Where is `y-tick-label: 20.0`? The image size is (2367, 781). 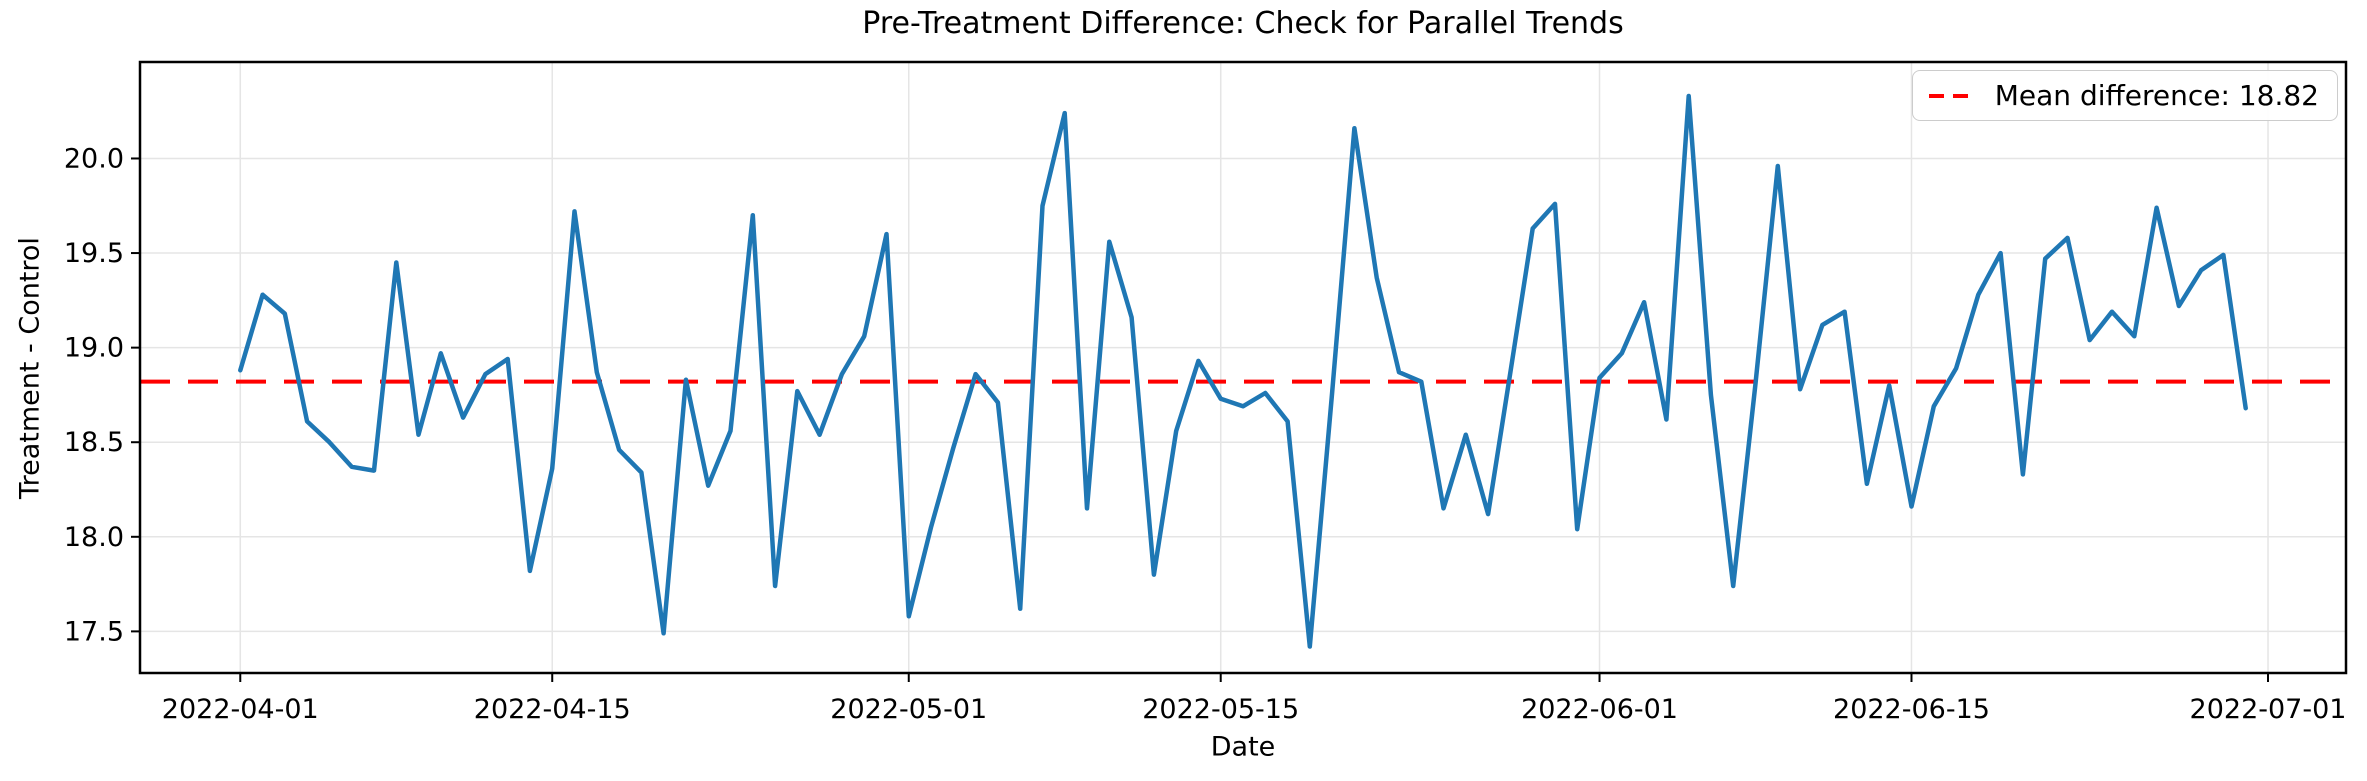 y-tick-label: 20.0 is located at coordinates (94, 158).